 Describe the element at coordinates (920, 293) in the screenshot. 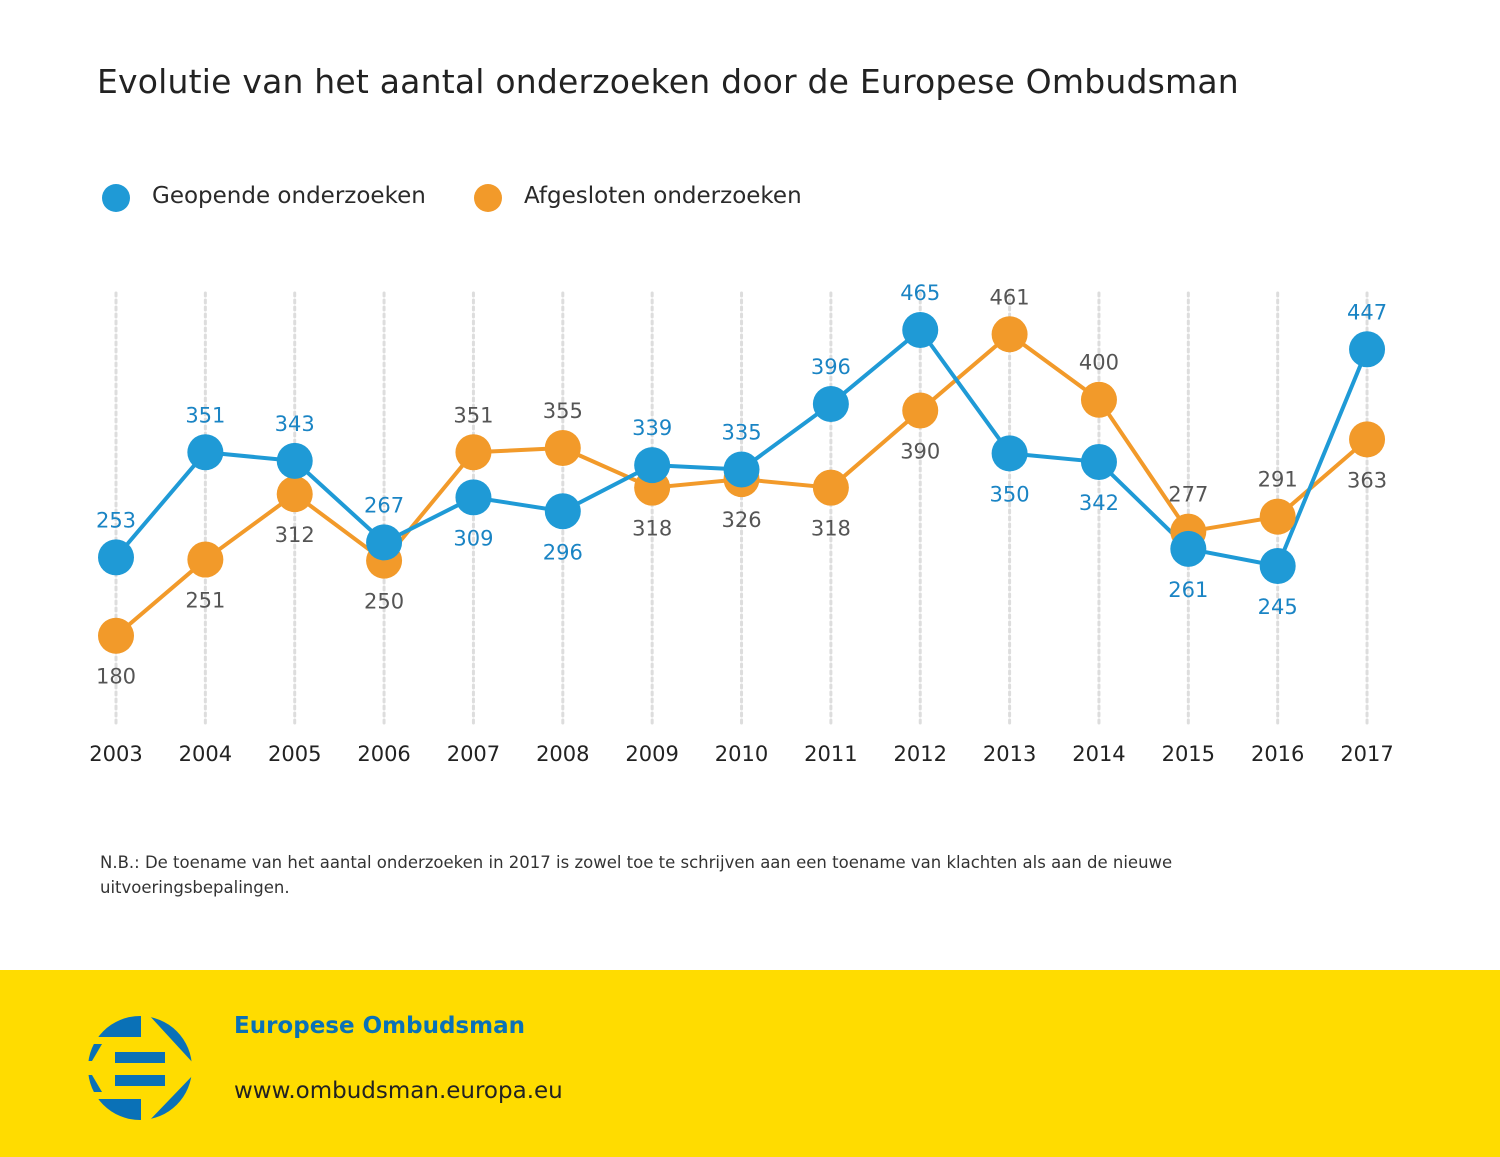

I see `data-label-opened: 465` at that location.